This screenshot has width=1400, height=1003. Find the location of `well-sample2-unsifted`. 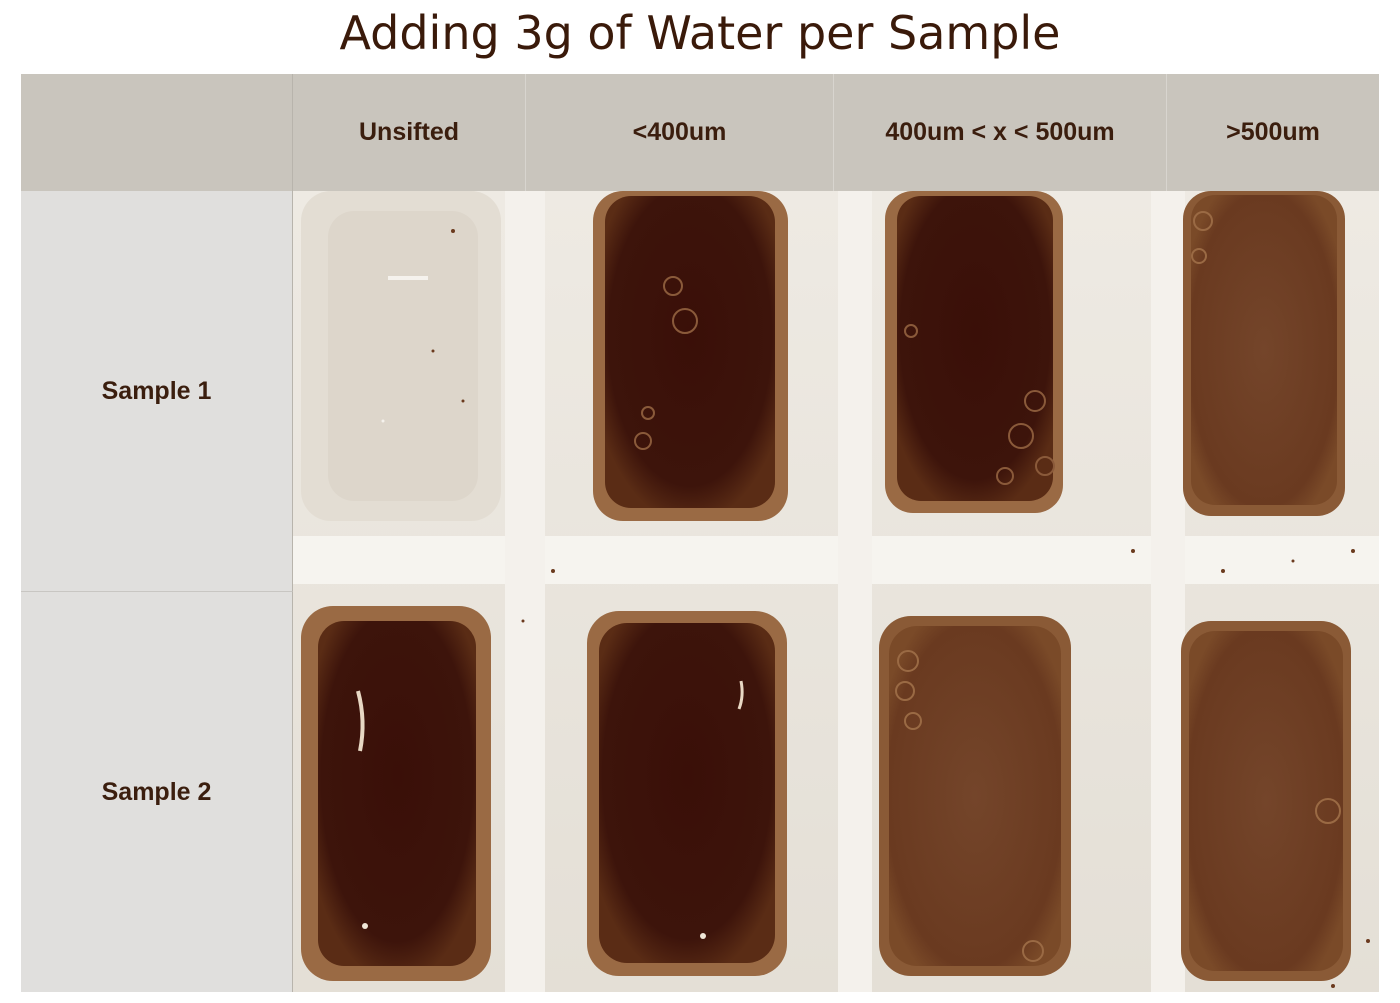

well-sample2-unsifted is located at coordinates (396, 793).